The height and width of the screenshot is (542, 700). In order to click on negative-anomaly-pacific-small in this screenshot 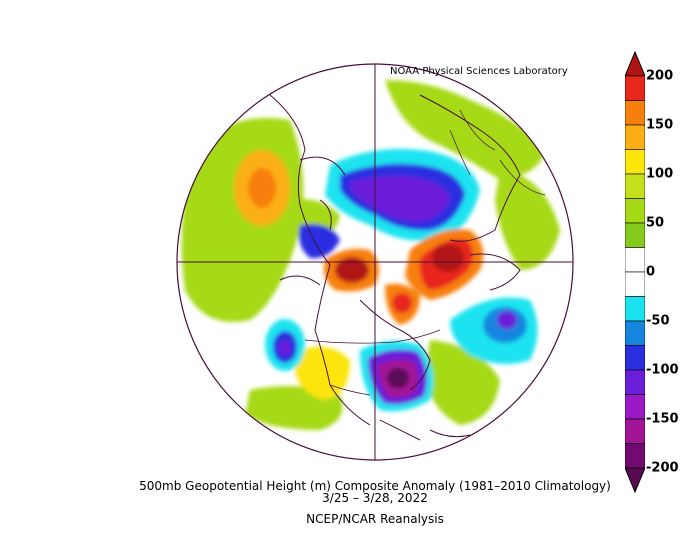, I will do `click(319, 241)`.